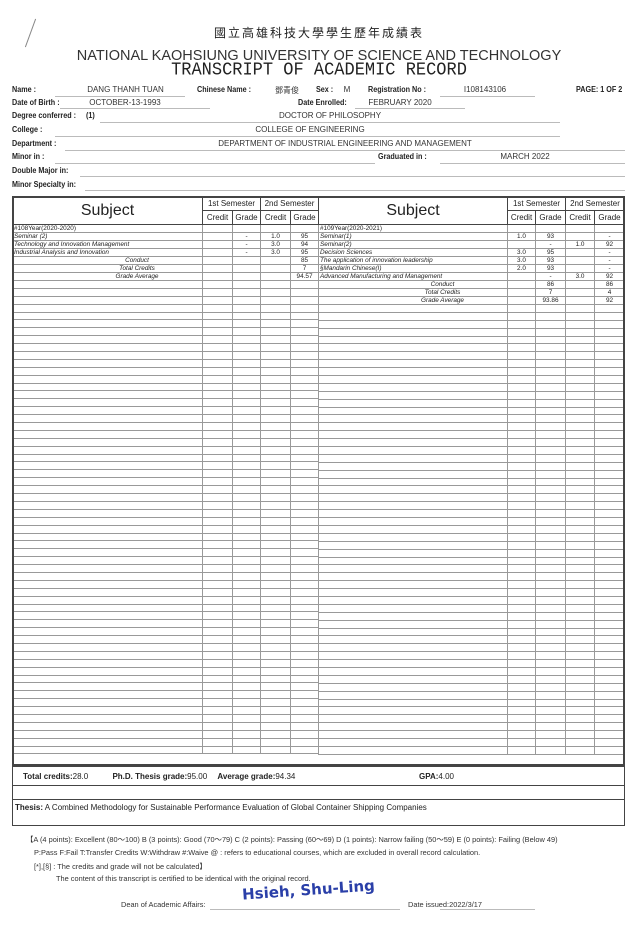  What do you see at coordinates (550, 292) in the screenshot?
I see `grade-cell: 7` at bounding box center [550, 292].